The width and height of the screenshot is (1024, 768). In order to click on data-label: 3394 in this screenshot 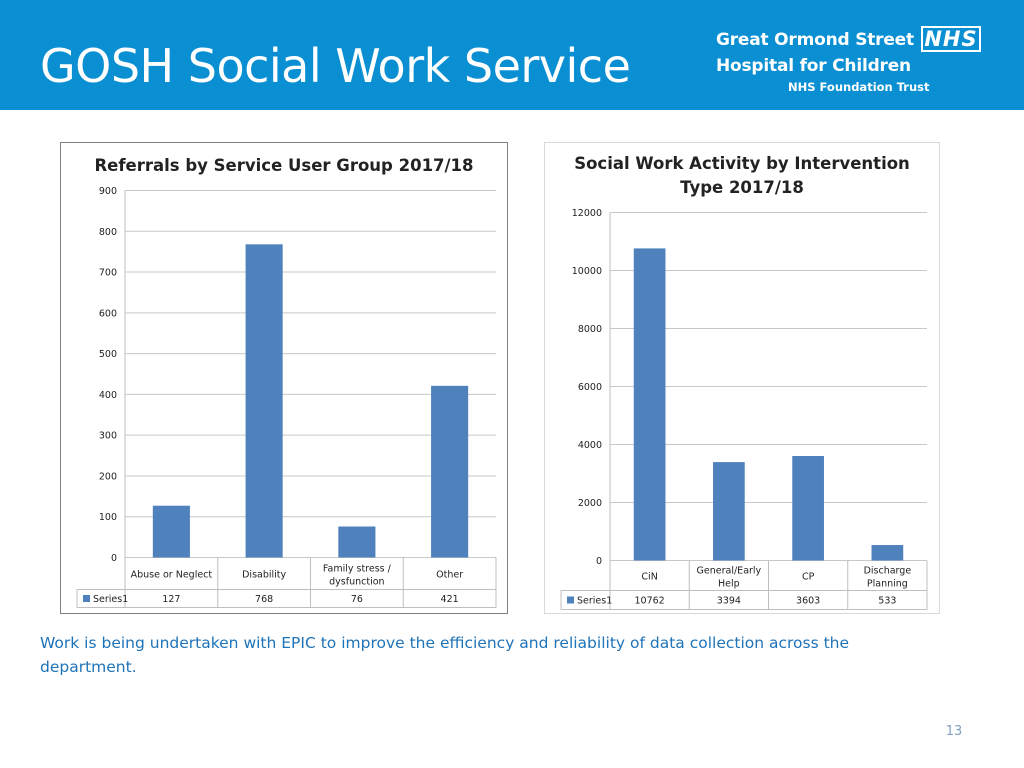, I will do `click(729, 601)`.